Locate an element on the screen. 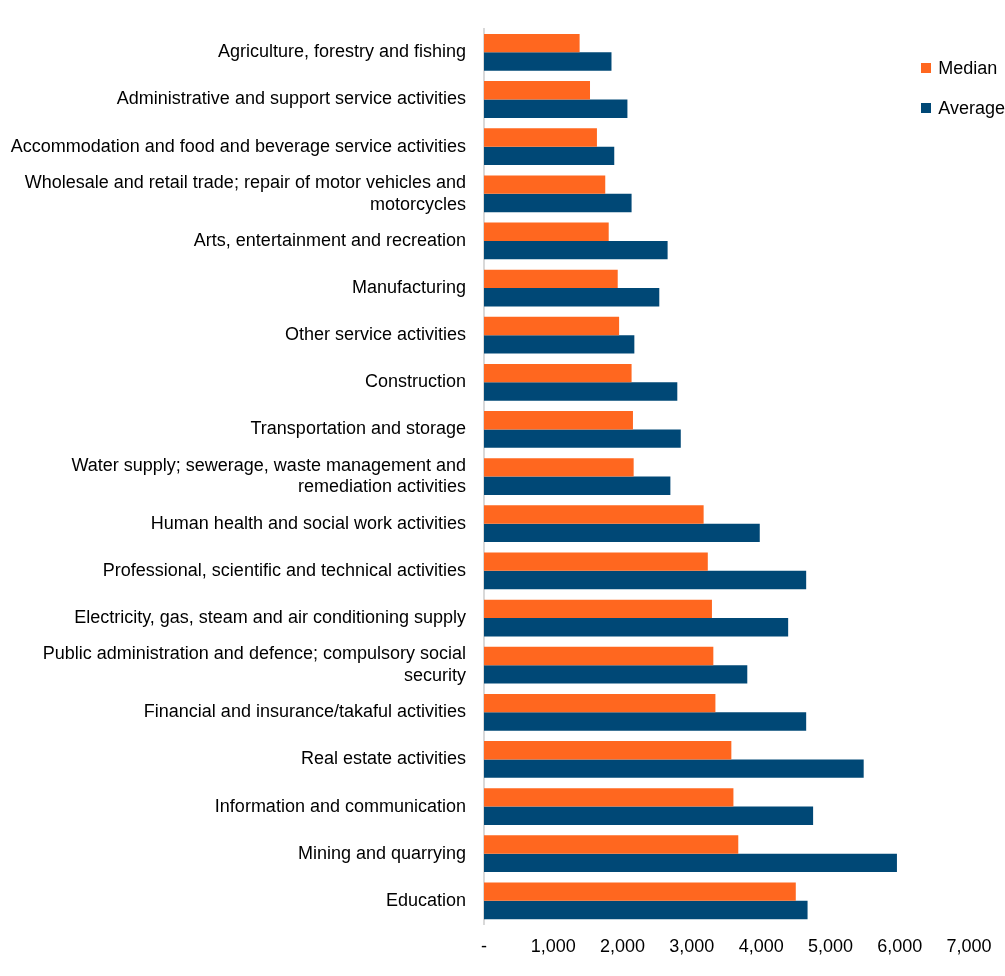  y-tick-label: Arts, entertainment and recreation is located at coordinates (329, 239).